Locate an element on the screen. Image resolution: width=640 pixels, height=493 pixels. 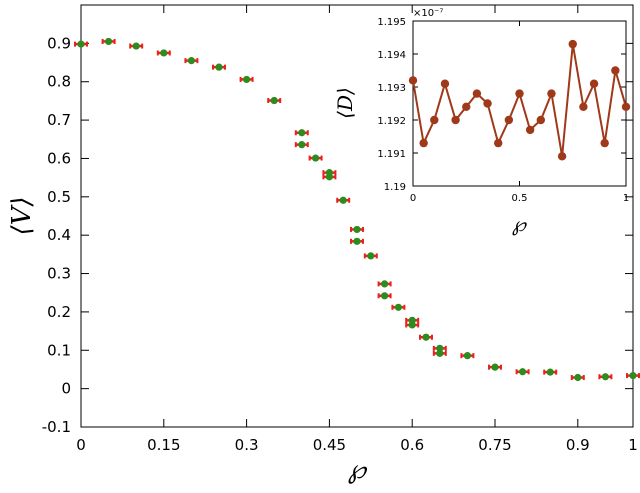
inset-y-multiplier: ×10⁻⁷ is located at coordinates (428, 13).